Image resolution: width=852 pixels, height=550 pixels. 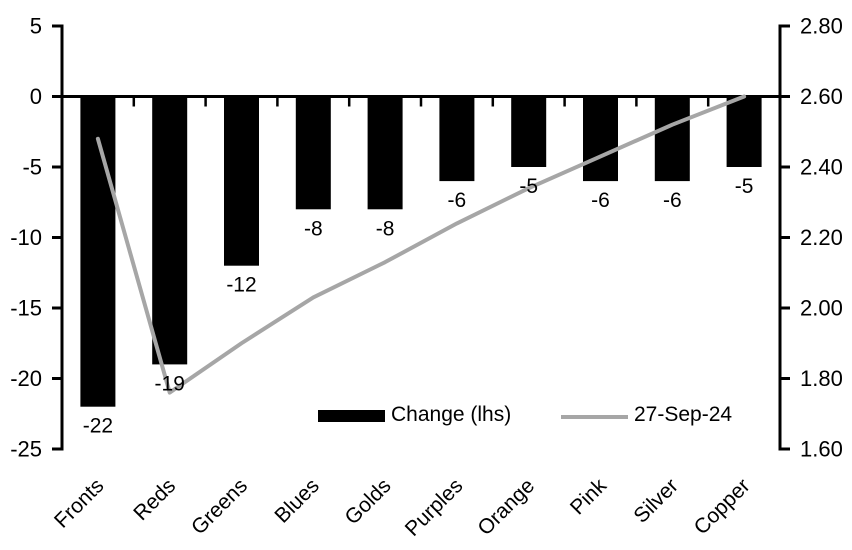 What do you see at coordinates (451, 414) in the screenshot?
I see `legend-bar-label: Change (lhs)` at bounding box center [451, 414].